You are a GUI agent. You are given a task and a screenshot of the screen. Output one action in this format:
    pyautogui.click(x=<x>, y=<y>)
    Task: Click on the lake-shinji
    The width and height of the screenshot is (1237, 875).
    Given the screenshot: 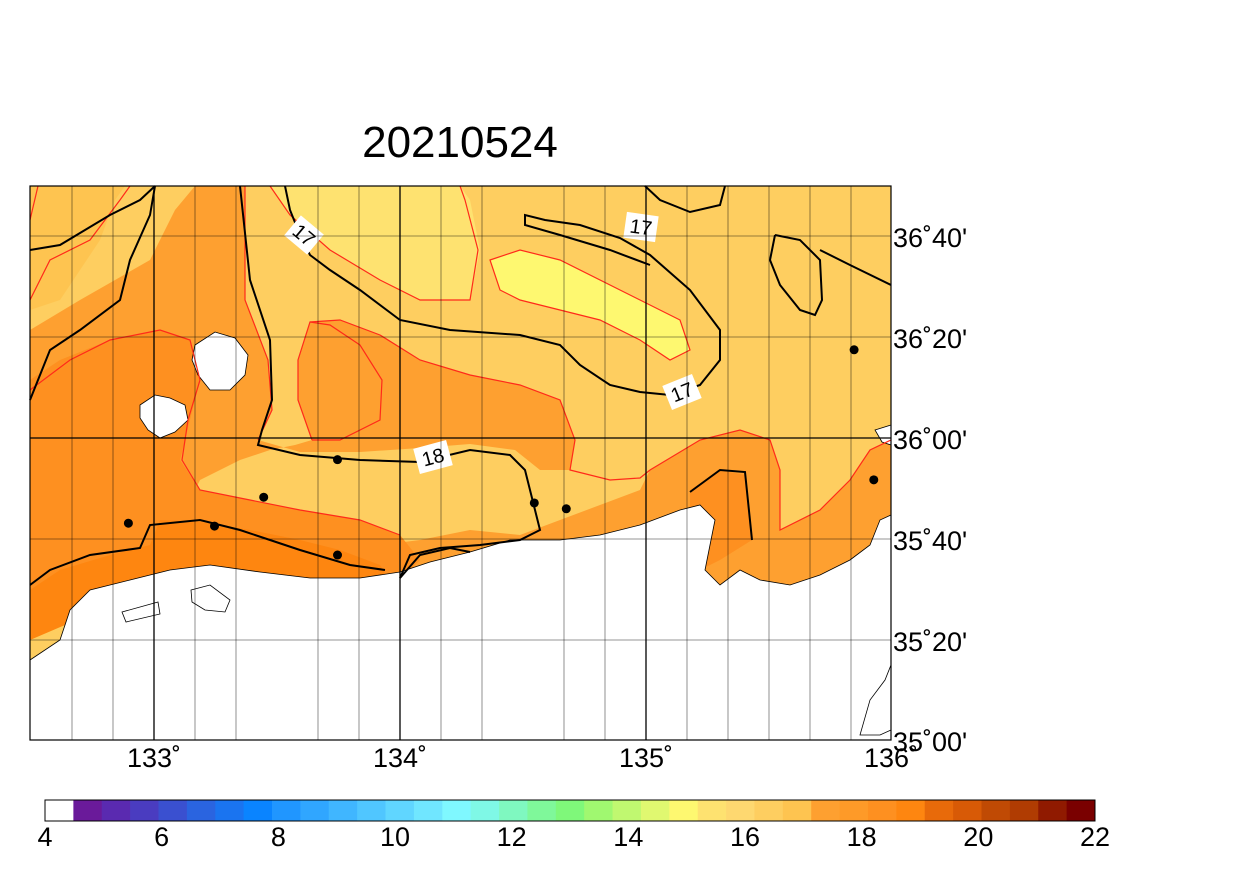 What is the action you would take?
    pyautogui.click(x=210, y=598)
    